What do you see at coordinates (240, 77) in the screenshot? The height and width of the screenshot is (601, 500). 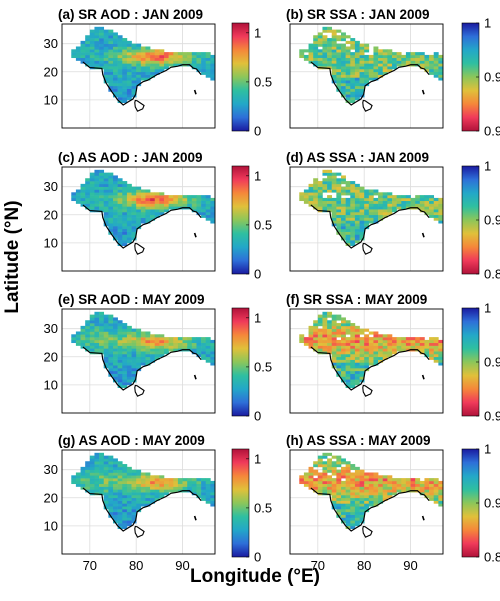 I see `colorbar` at bounding box center [240, 77].